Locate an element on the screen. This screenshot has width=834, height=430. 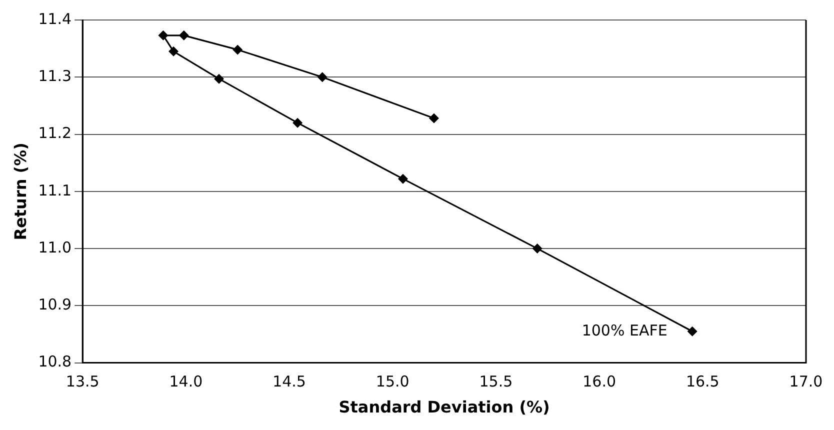
y-tick-label: 10.9 is located at coordinates (55, 305).